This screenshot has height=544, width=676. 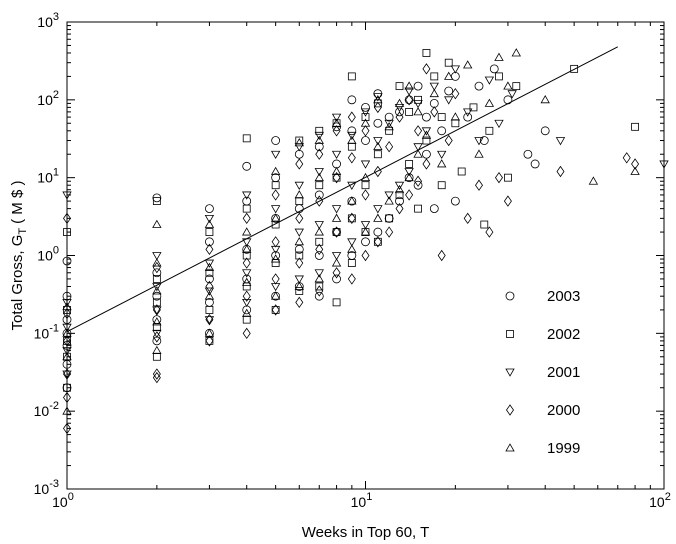 I want to click on y-tick-label: 10³, so click(x=48, y=20).